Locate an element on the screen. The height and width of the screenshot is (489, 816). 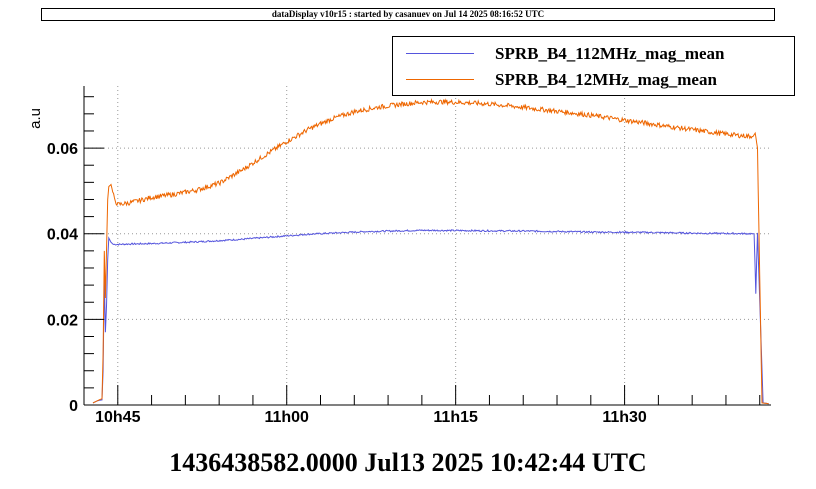
legend-entry-112mhz: SPRB_B4_112MHz_mag_mean is located at coordinates (593, 54).